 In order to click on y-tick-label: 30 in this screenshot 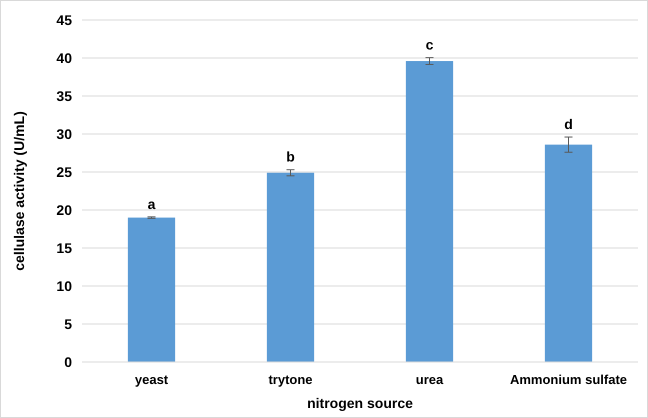, I will do `click(64, 134)`.